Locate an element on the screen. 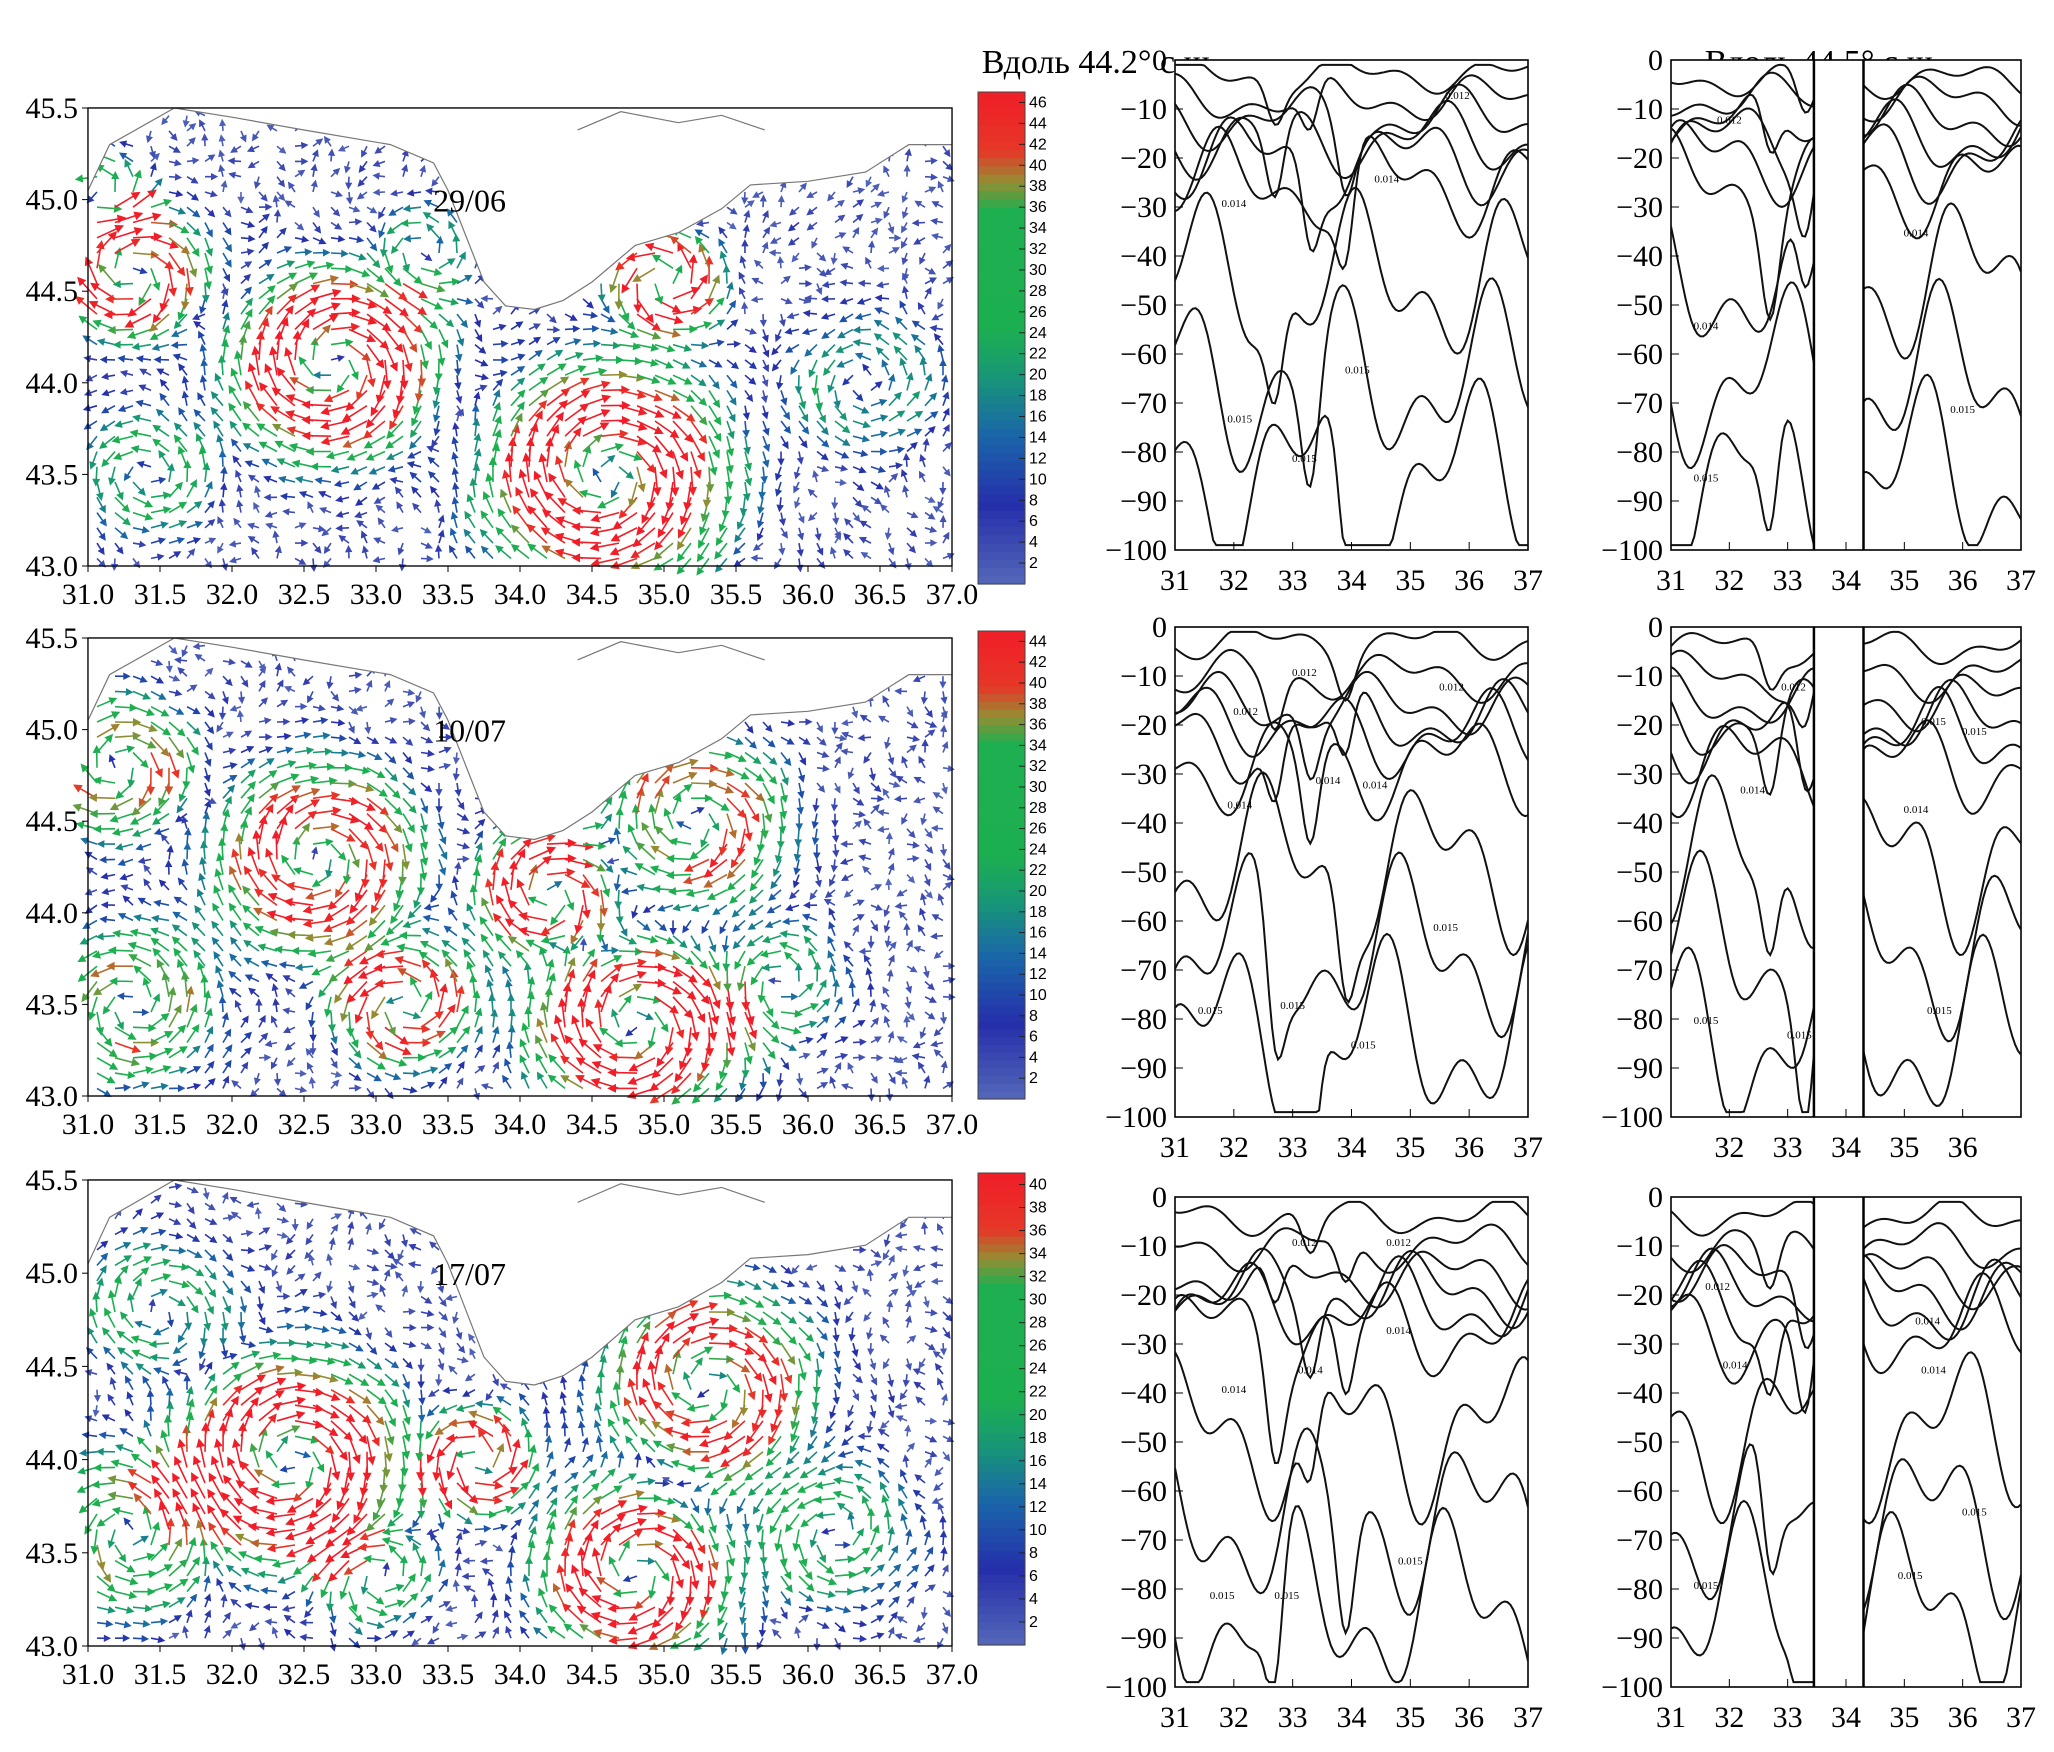 The height and width of the screenshot is (1752, 2054). y-tick-label: −10 is located at coordinates (1143, 676).